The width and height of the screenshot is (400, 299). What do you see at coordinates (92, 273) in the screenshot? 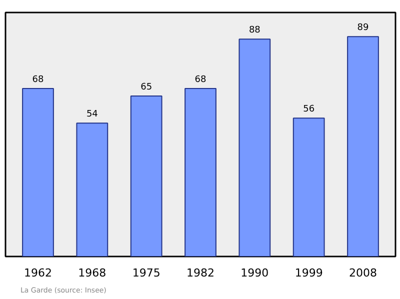
I see `x-tick-label: 1968` at bounding box center [92, 273].